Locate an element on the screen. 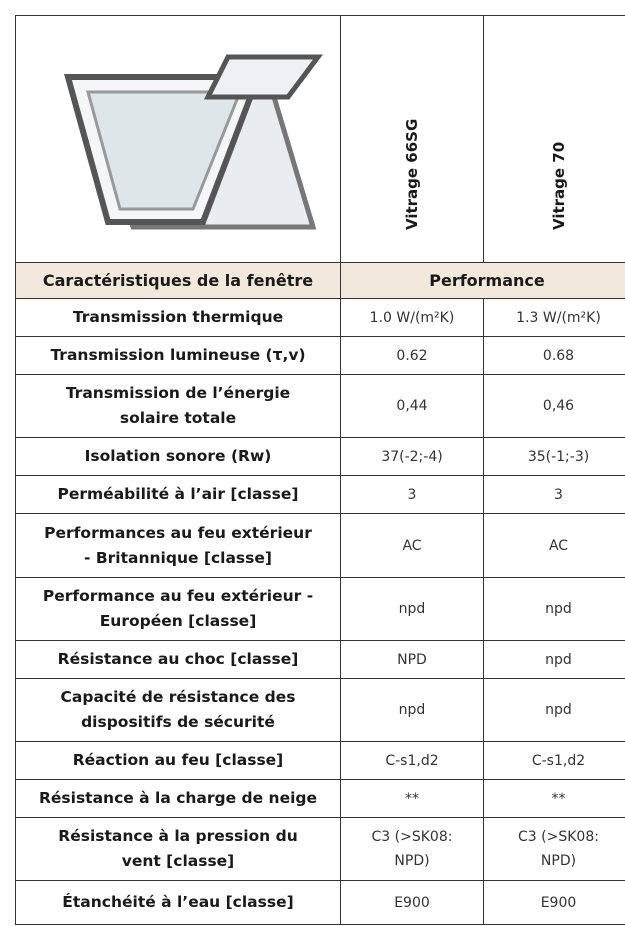 This screenshot has height=926, width=625. cell-line: Transmission de l’énergie is located at coordinates (178, 393).